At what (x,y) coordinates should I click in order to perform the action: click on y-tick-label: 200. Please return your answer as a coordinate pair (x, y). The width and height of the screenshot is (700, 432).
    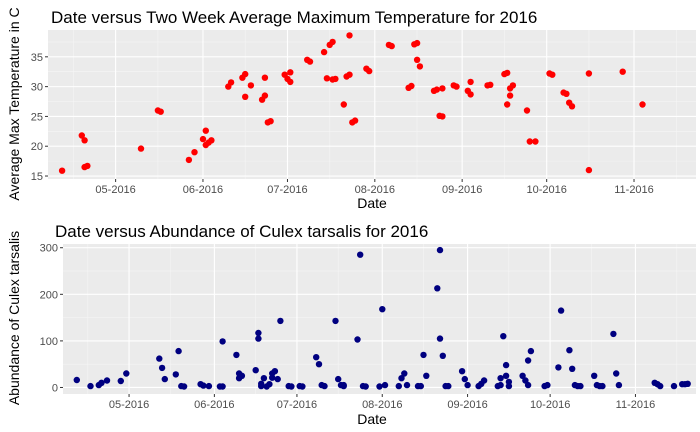
    Looking at the image, I should click on (49, 295).